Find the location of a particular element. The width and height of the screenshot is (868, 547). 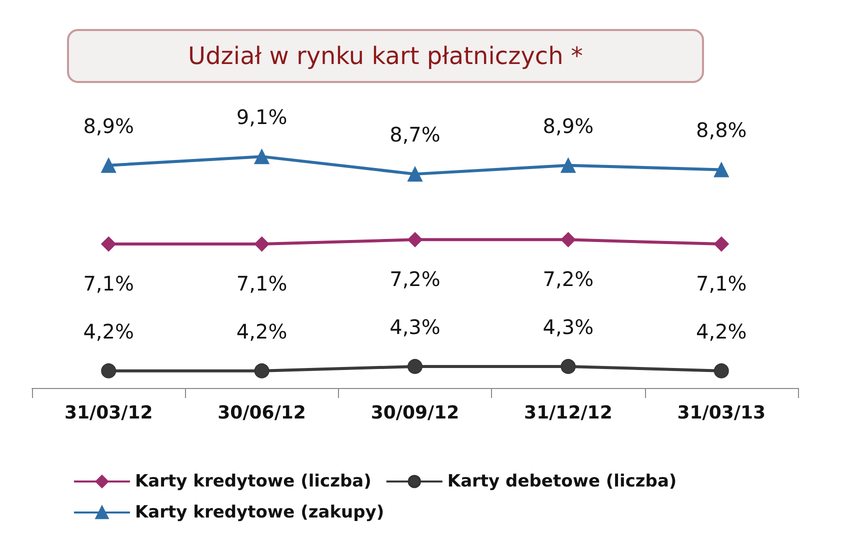

data-label: 9,1% is located at coordinates (262, 117).